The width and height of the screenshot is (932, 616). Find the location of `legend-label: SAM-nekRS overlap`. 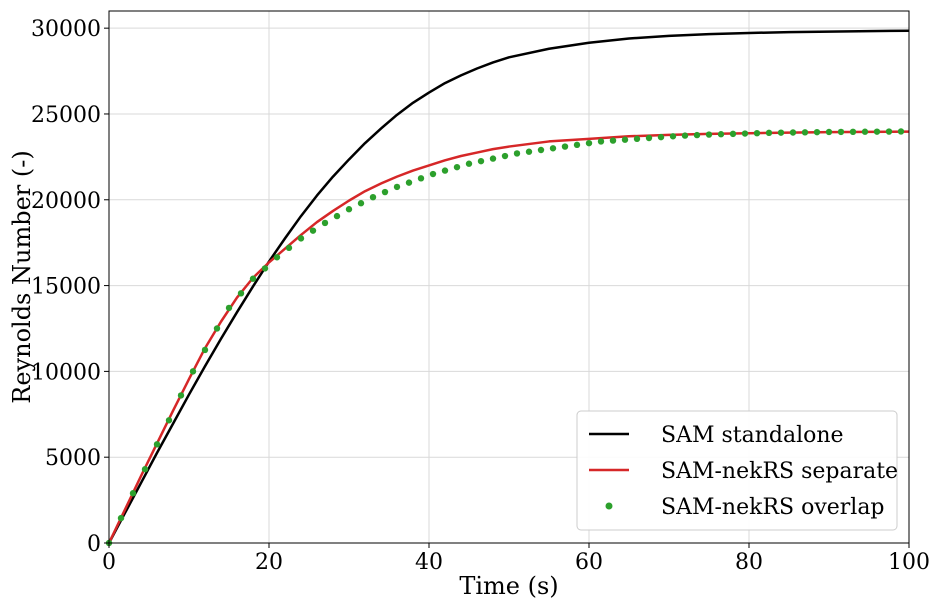

legend-label: SAM-nekRS overlap is located at coordinates (773, 507).